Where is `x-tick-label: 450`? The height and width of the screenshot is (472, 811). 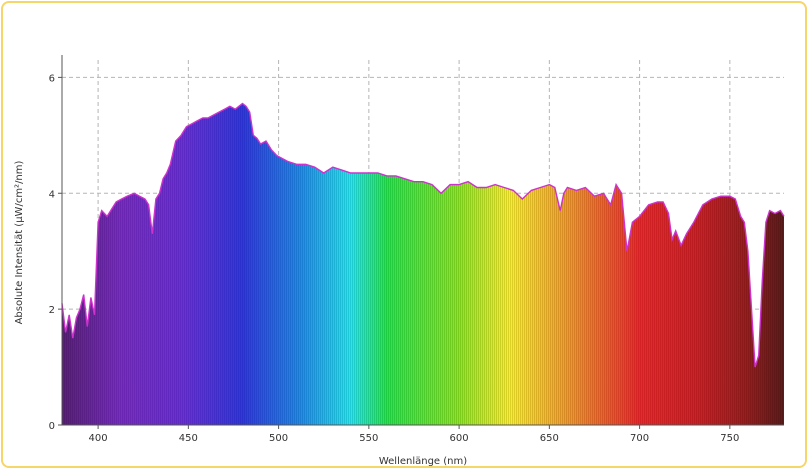
x-tick-label: 450 is located at coordinates (188, 438).